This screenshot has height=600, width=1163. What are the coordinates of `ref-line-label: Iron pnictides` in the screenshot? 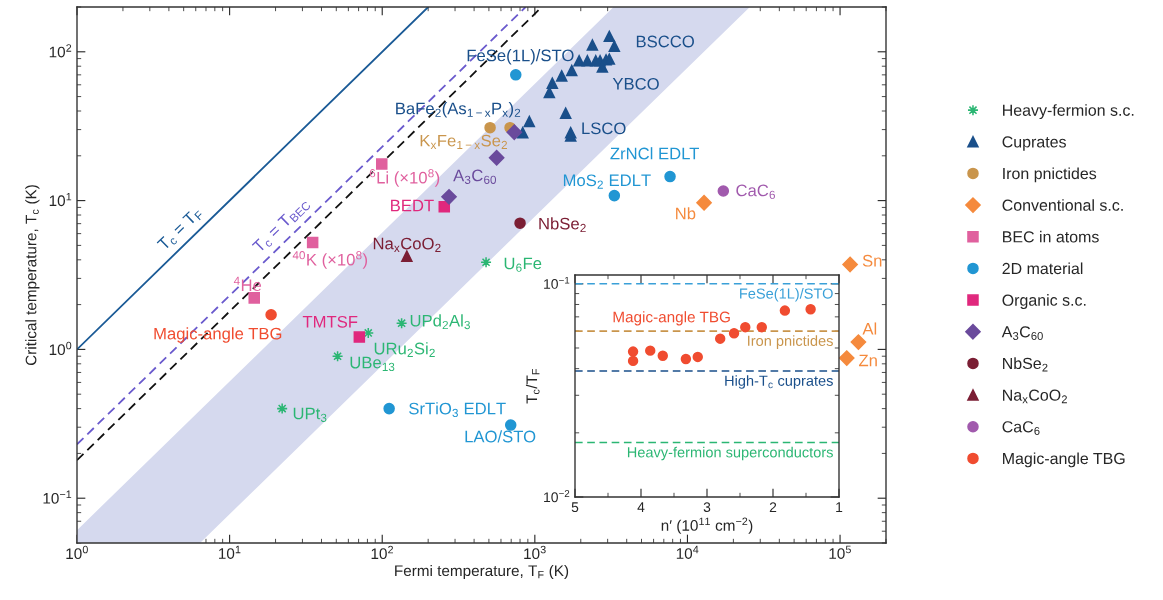 It's located at (790, 342).